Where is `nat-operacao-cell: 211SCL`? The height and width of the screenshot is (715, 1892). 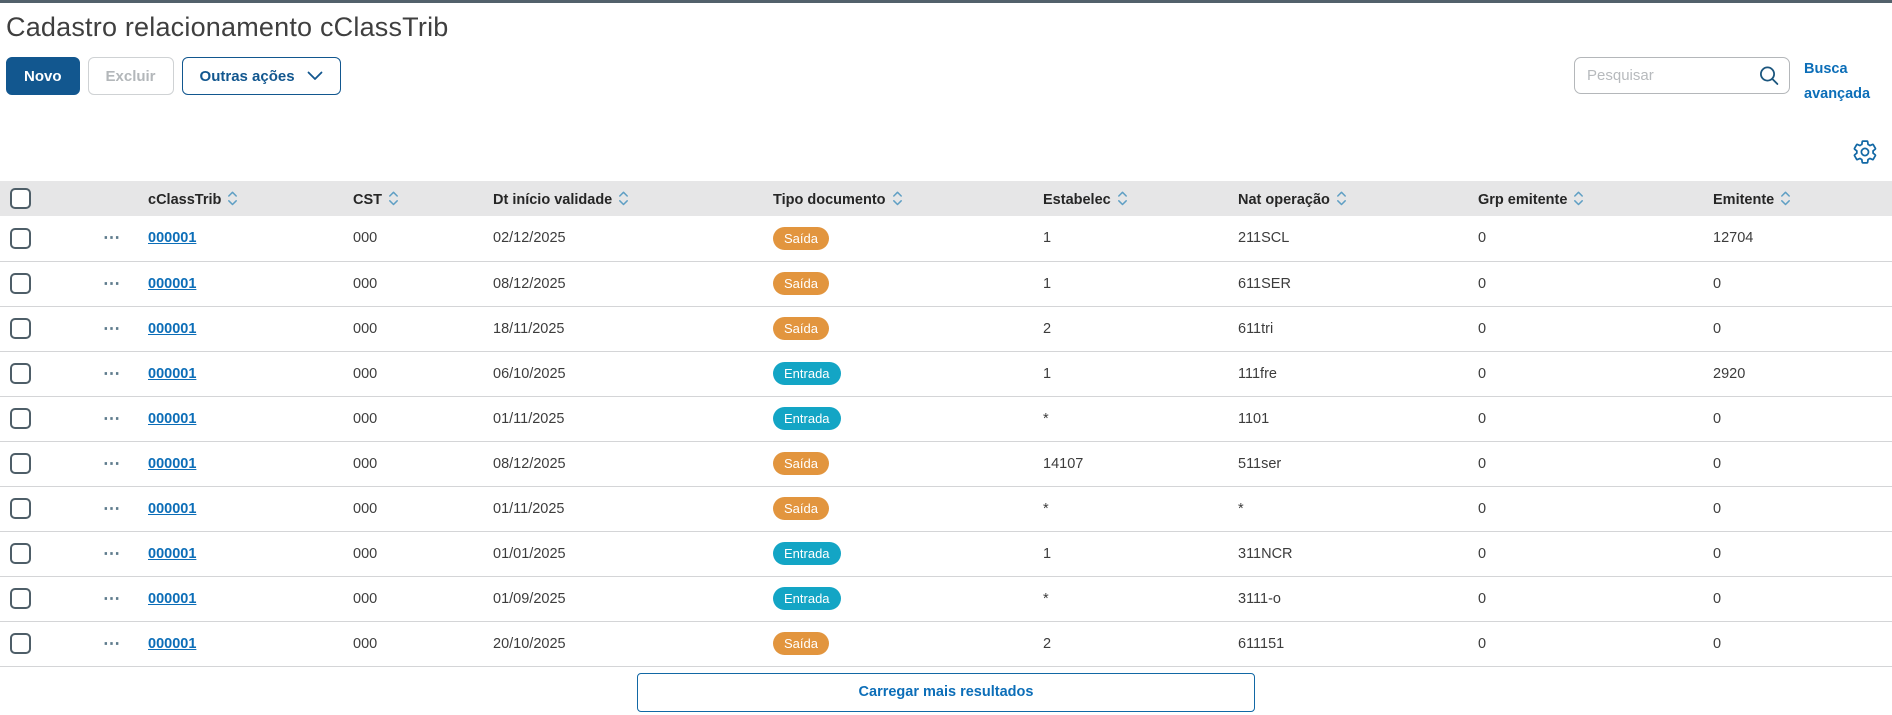 nat-operacao-cell: 211SCL is located at coordinates (1264, 238).